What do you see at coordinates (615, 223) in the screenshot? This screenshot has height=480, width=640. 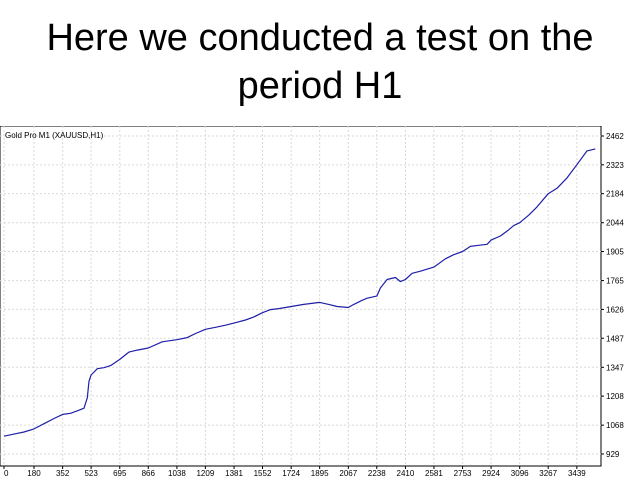 I see `y-tick-label: 2044` at bounding box center [615, 223].